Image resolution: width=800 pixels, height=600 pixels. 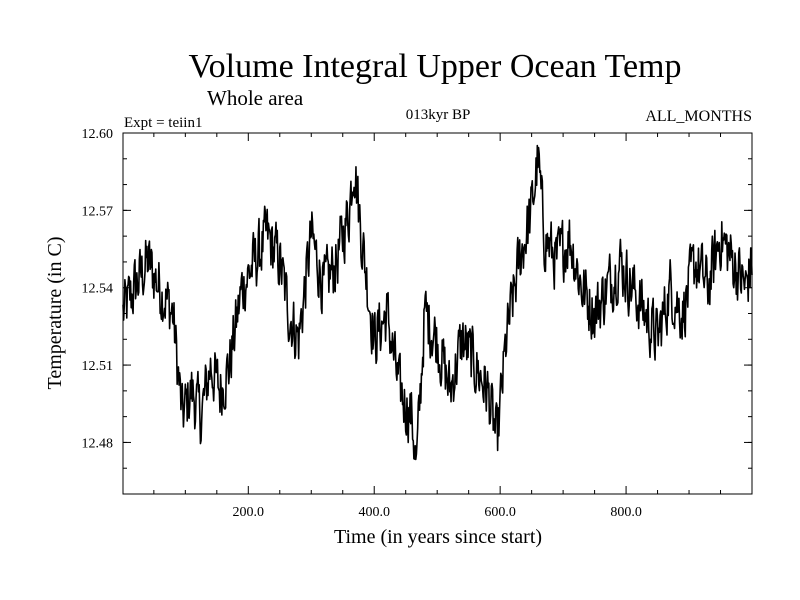 I want to click on period-label: 013kyr BP, so click(x=438, y=115).